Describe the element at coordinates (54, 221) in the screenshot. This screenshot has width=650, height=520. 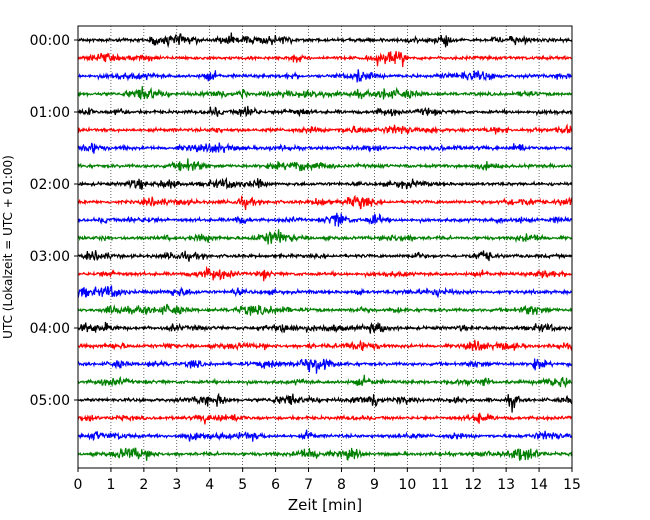
I see `y-axis-ticks: 00:00 01:00 02:00 03:00 04:00 05:00` at that location.